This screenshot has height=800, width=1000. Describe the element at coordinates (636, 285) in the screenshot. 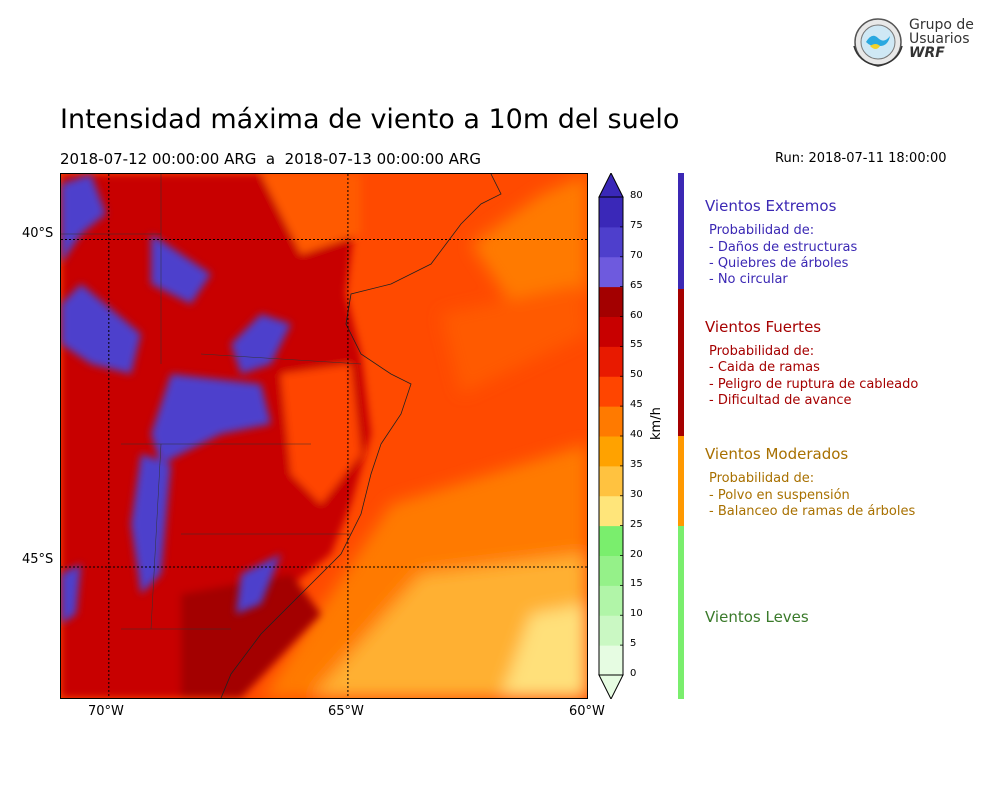

I see `colorbar-tick-label: 65` at that location.